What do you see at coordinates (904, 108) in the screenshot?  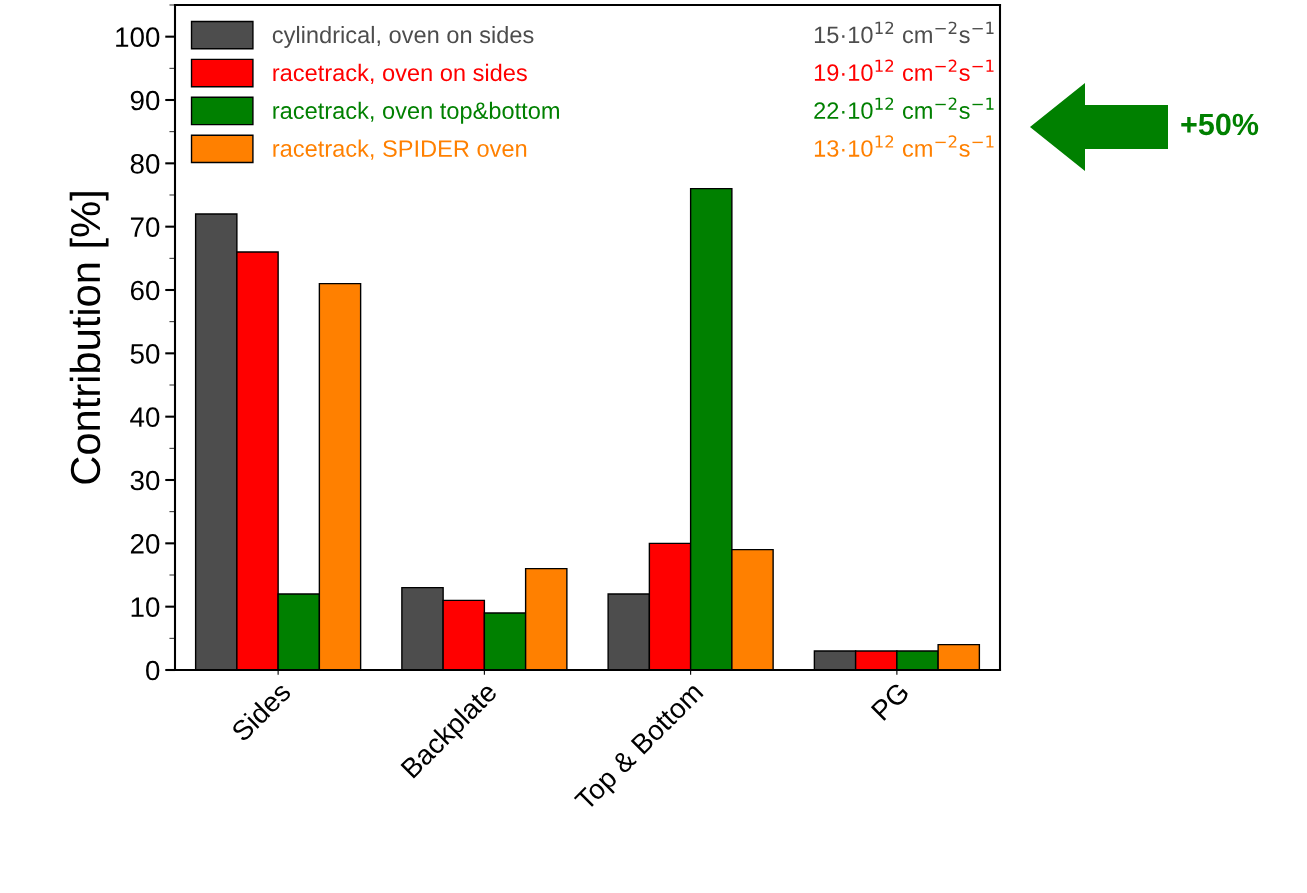 I see `annotation: 22·10$^{12}$ cm$^{−2}$s$^{−1}$` at bounding box center [904, 108].